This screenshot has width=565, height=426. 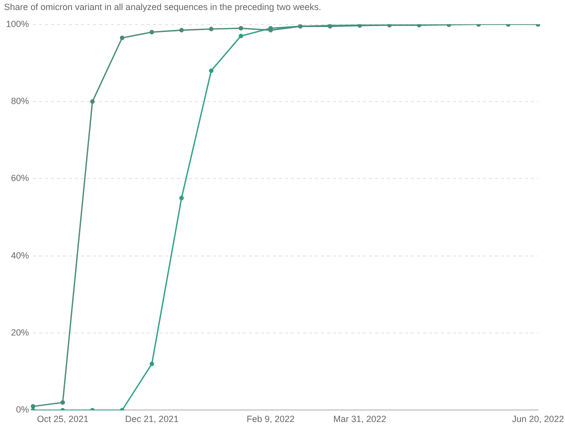 What do you see at coordinates (152, 419) in the screenshot?
I see `x-tick-label: Dec 21, 2021` at bounding box center [152, 419].